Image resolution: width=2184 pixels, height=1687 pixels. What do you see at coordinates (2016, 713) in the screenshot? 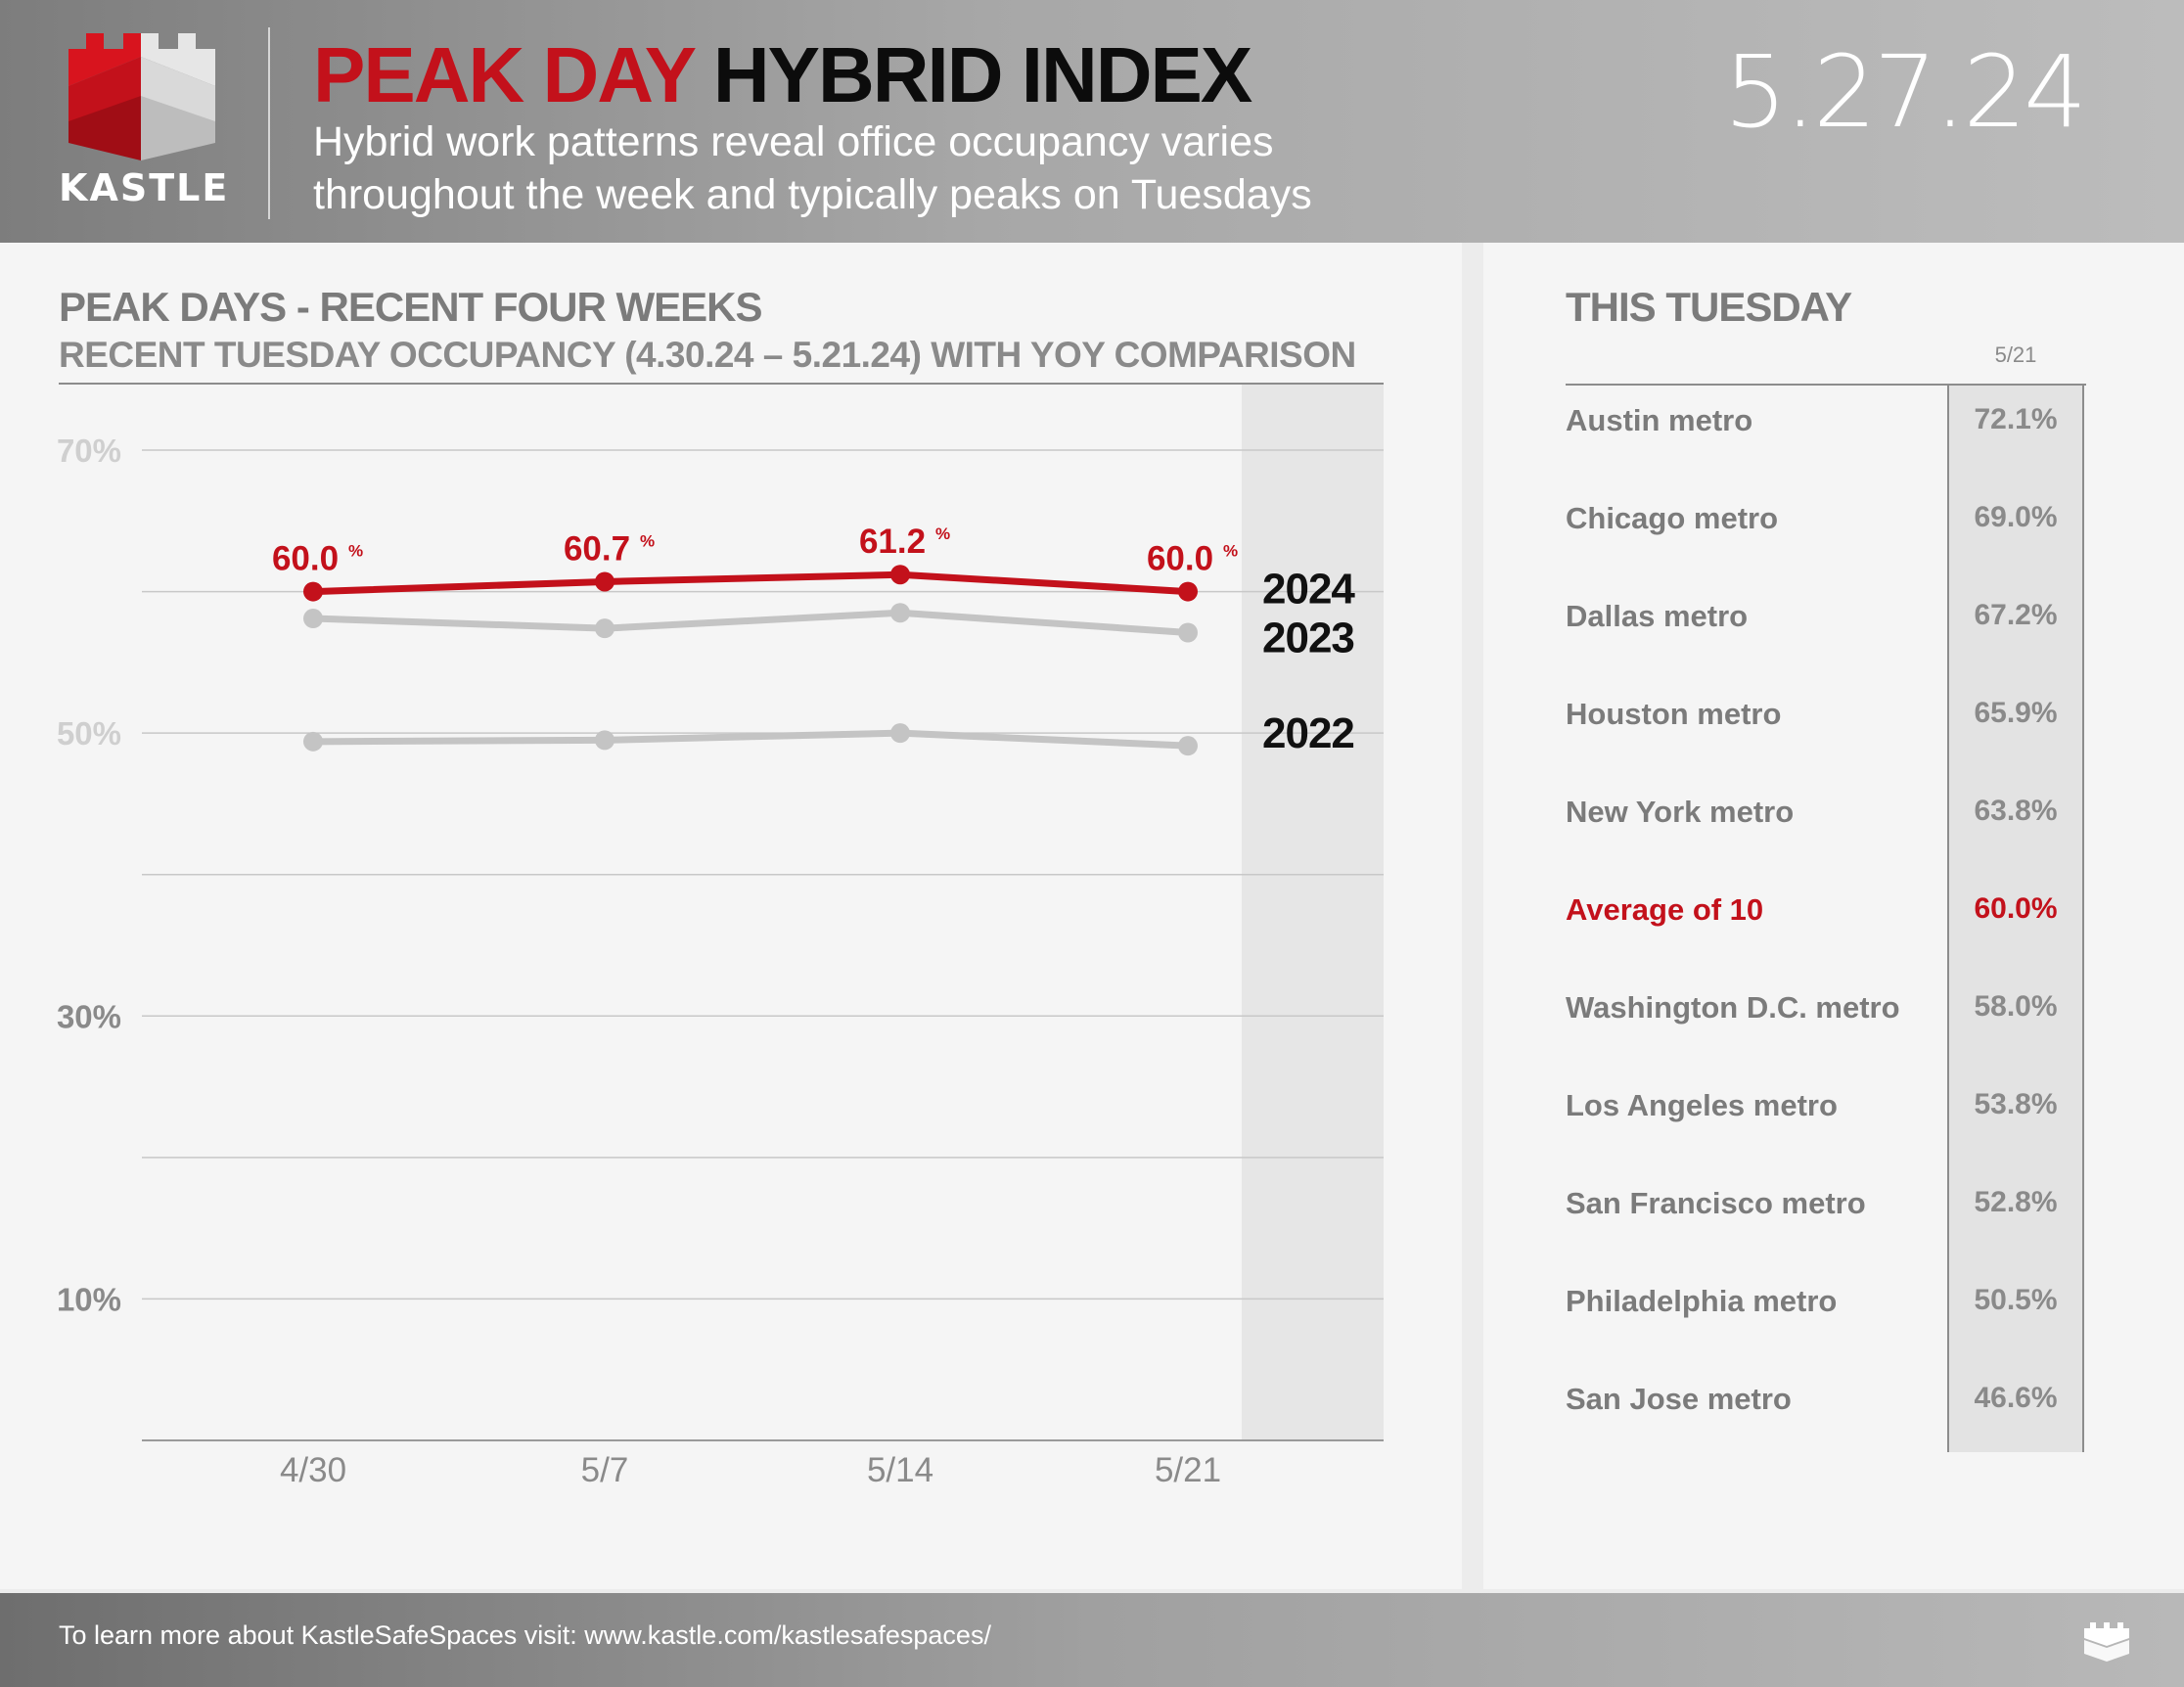
I see `metro-value: 65.9%` at bounding box center [2016, 713].